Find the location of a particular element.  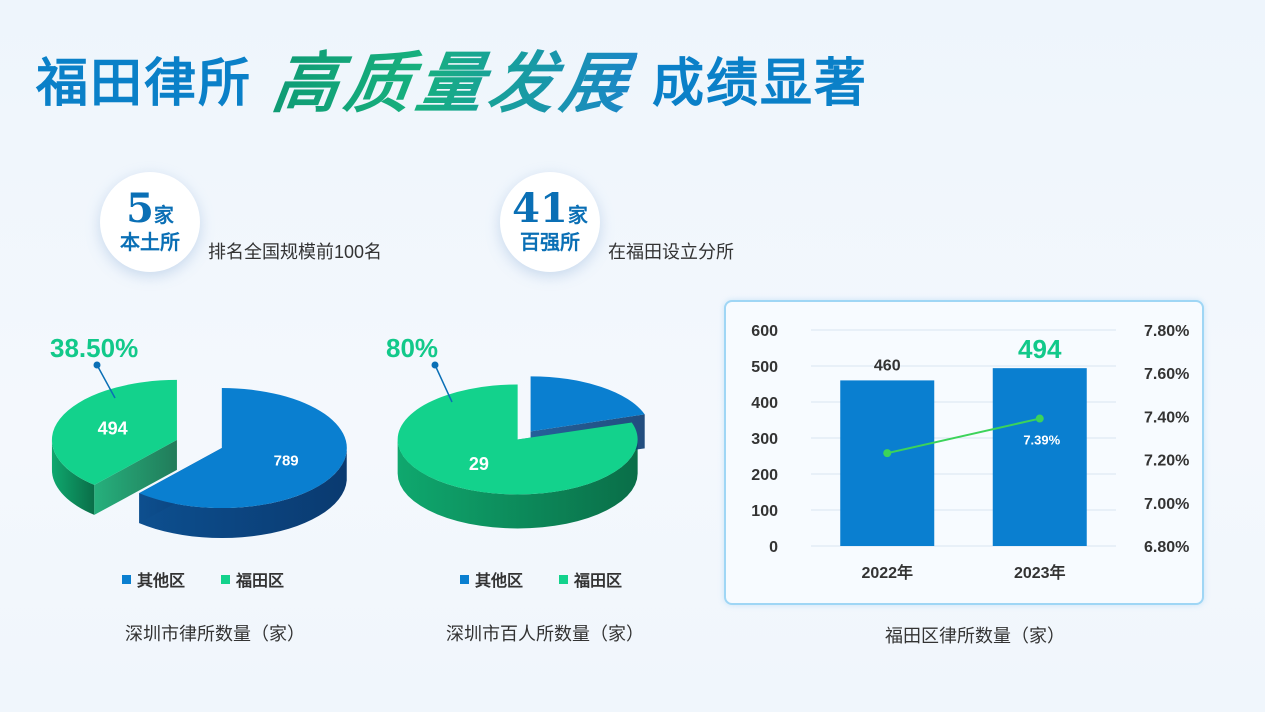

x-tick-label: 2023年 is located at coordinates (1040, 572).